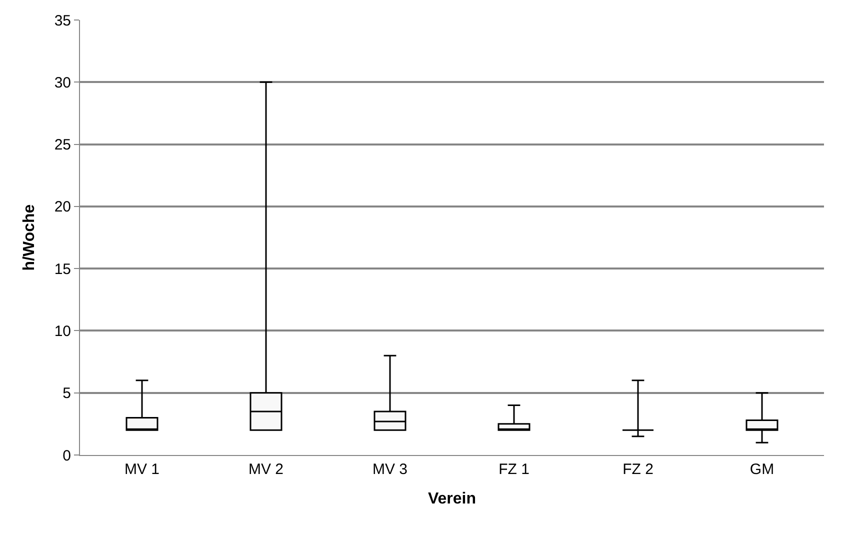 This screenshot has width=849, height=535. What do you see at coordinates (62, 331) in the screenshot?
I see `y-tick-label: 10` at bounding box center [62, 331].